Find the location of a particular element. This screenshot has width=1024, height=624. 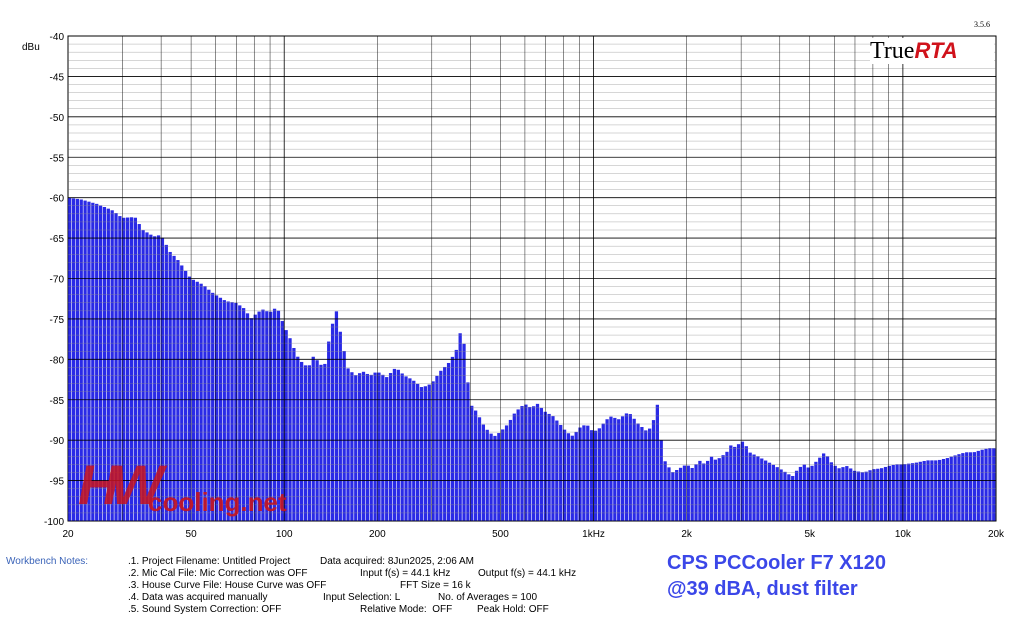

y-tick-label: -55 is located at coordinates (57, 158).